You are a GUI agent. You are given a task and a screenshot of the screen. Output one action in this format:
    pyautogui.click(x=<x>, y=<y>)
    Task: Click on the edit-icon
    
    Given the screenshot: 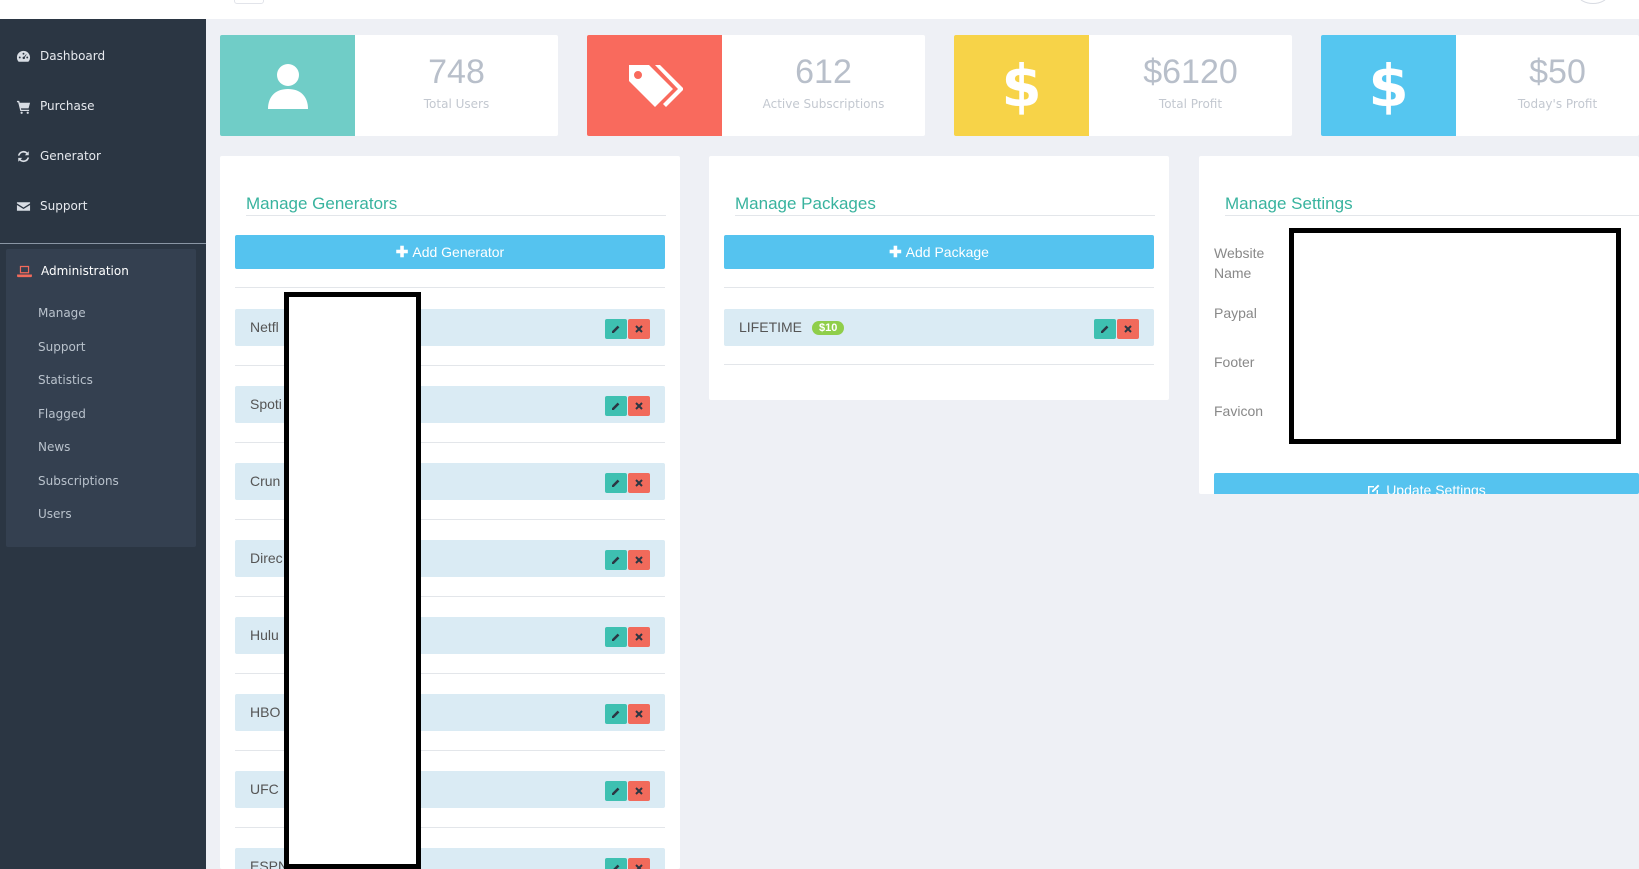 What is the action you would take?
    pyautogui.click(x=1374, y=489)
    